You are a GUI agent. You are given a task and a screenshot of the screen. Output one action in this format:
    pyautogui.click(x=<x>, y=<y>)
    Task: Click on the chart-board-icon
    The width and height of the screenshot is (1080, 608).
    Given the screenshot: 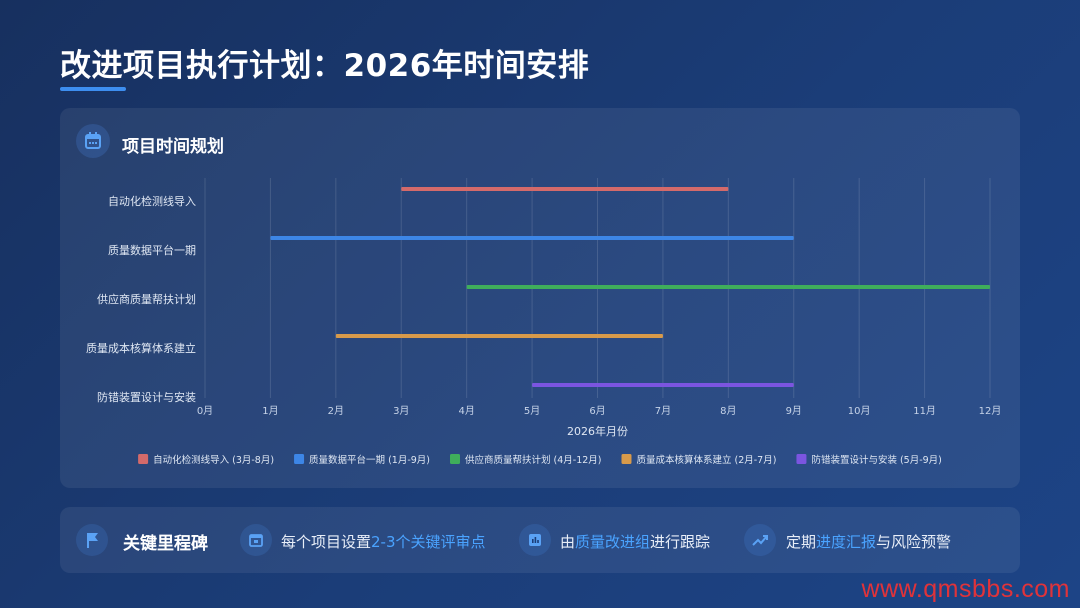 What is the action you would take?
    pyautogui.click(x=535, y=540)
    